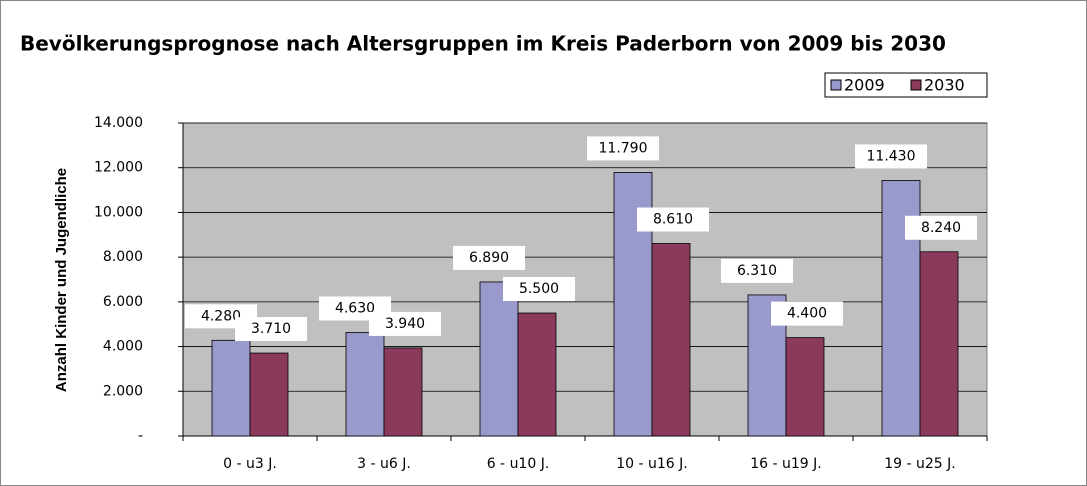  Describe the element at coordinates (944, 85) in the screenshot. I see `legend-label: 2030` at that location.